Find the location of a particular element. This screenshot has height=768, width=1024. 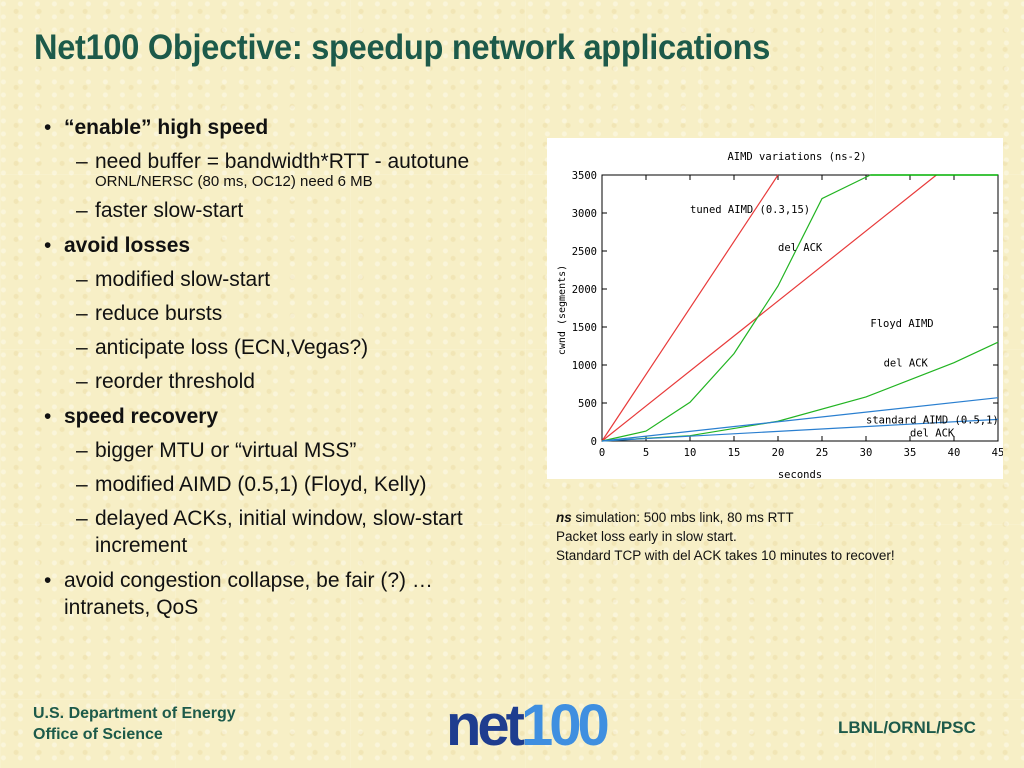

series-annotation: tuned AIMD (0.3,15) is located at coordinates (750, 210).